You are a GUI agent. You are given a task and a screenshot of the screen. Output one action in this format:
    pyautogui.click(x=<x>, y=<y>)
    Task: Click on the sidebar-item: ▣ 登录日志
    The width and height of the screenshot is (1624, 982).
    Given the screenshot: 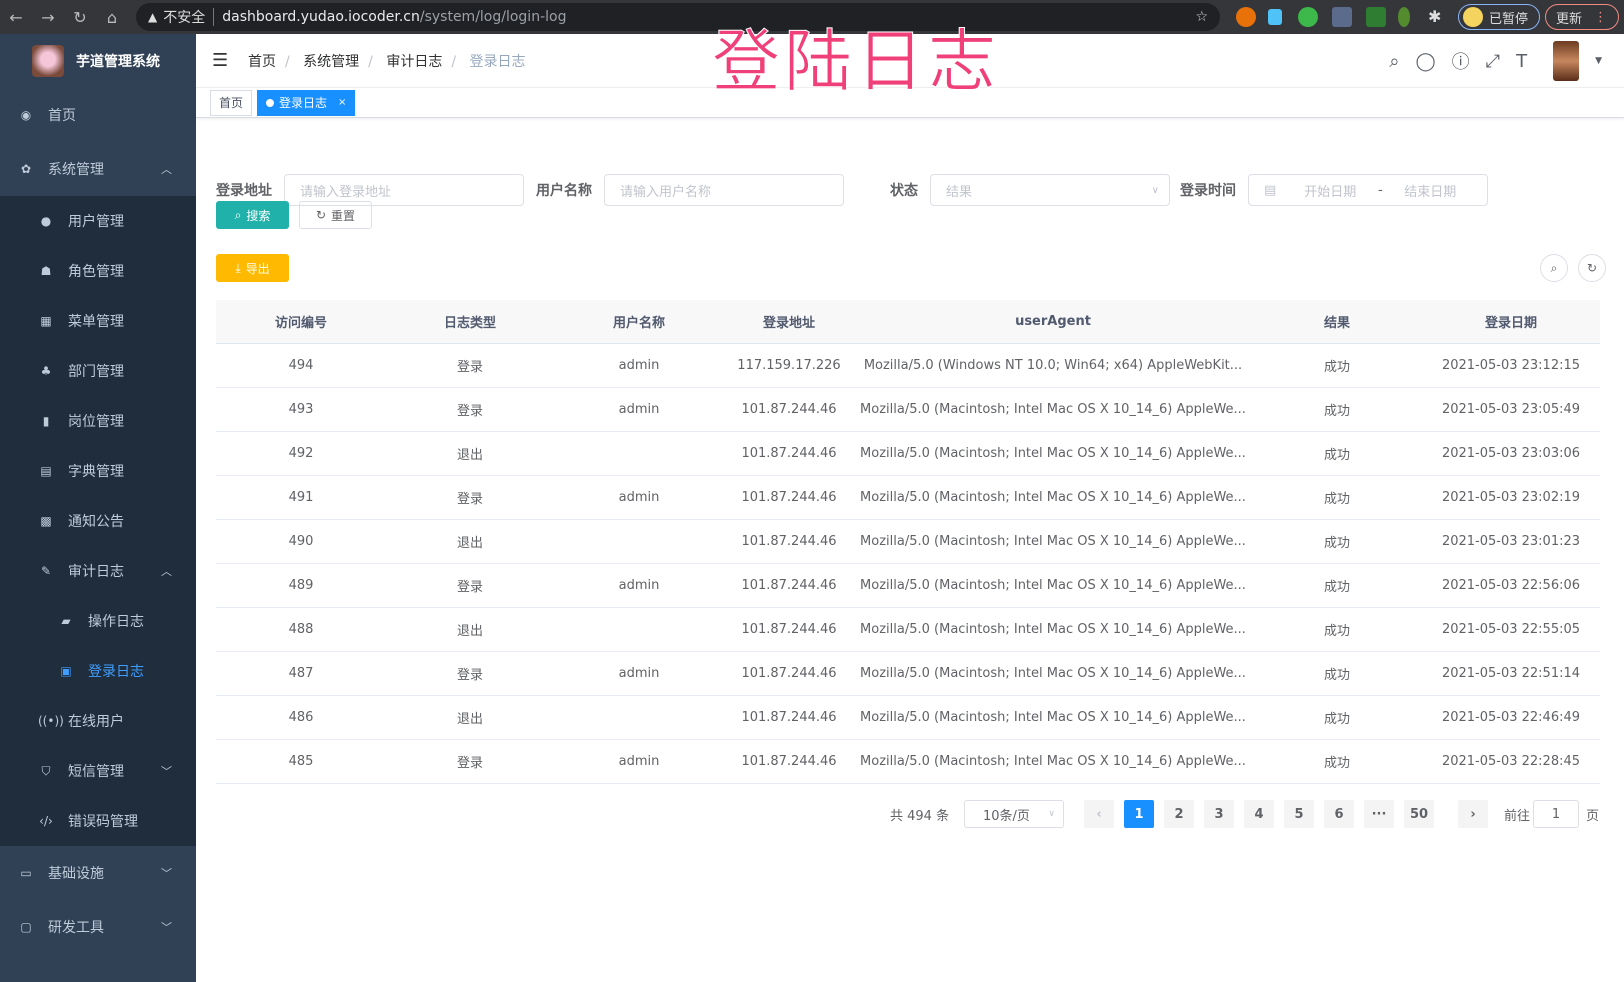 What is the action you would take?
    pyautogui.click(x=98, y=671)
    